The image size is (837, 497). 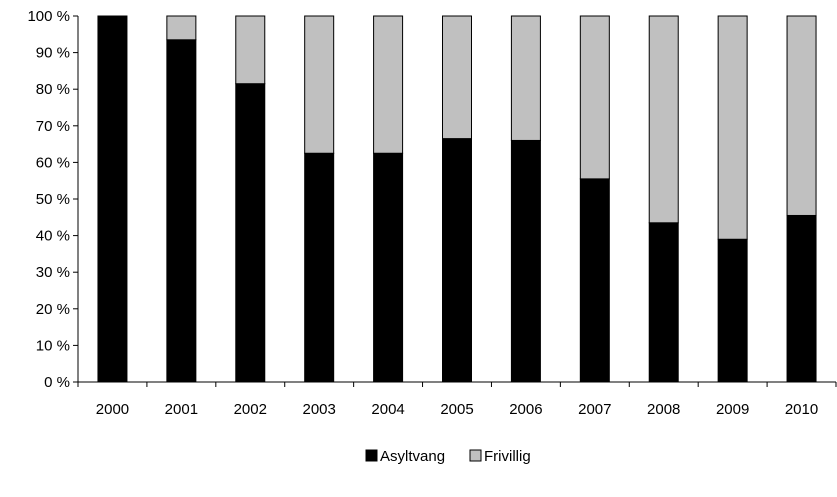 What do you see at coordinates (112, 409) in the screenshot?
I see `x-tick-label: 2000` at bounding box center [112, 409].